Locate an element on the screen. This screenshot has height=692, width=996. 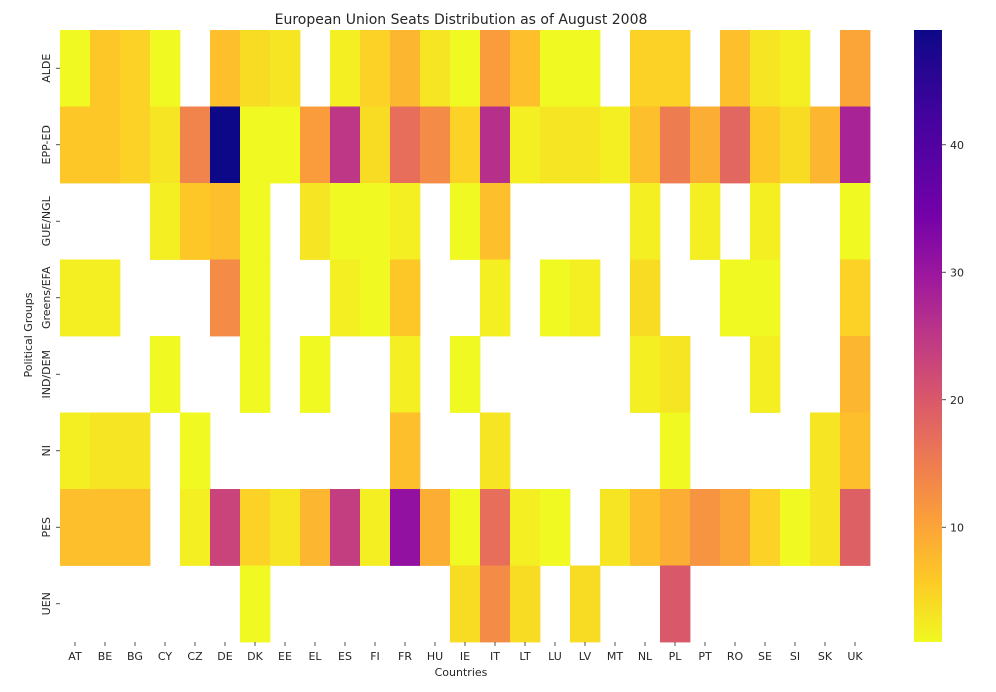
colorbar-ticks: 10 20 30 40 is located at coordinates (953, 336).